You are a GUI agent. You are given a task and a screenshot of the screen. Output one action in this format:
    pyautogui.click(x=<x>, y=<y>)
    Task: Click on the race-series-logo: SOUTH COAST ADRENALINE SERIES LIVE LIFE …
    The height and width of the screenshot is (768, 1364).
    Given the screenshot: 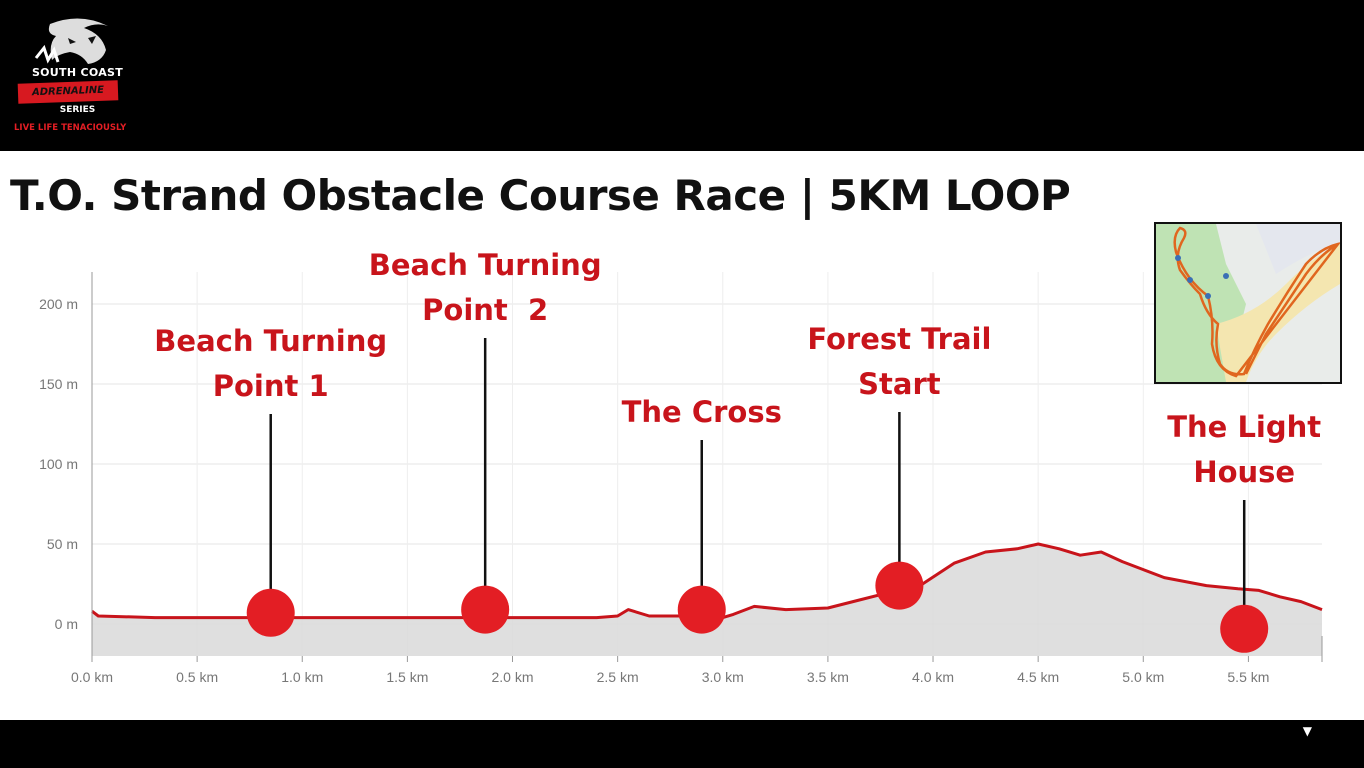 What is the action you would take?
    pyautogui.click(x=80, y=76)
    